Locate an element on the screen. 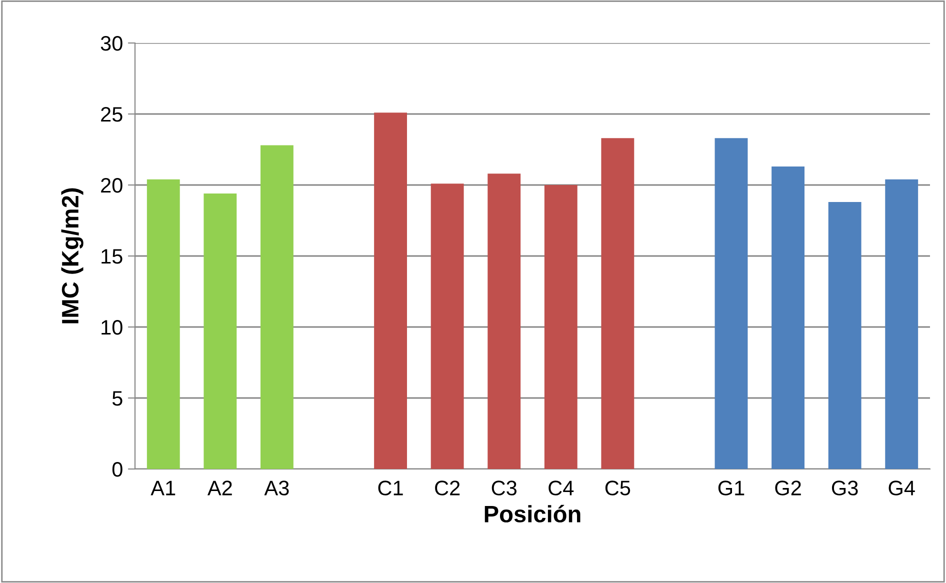  x-axis-title: Posición is located at coordinates (532, 513).